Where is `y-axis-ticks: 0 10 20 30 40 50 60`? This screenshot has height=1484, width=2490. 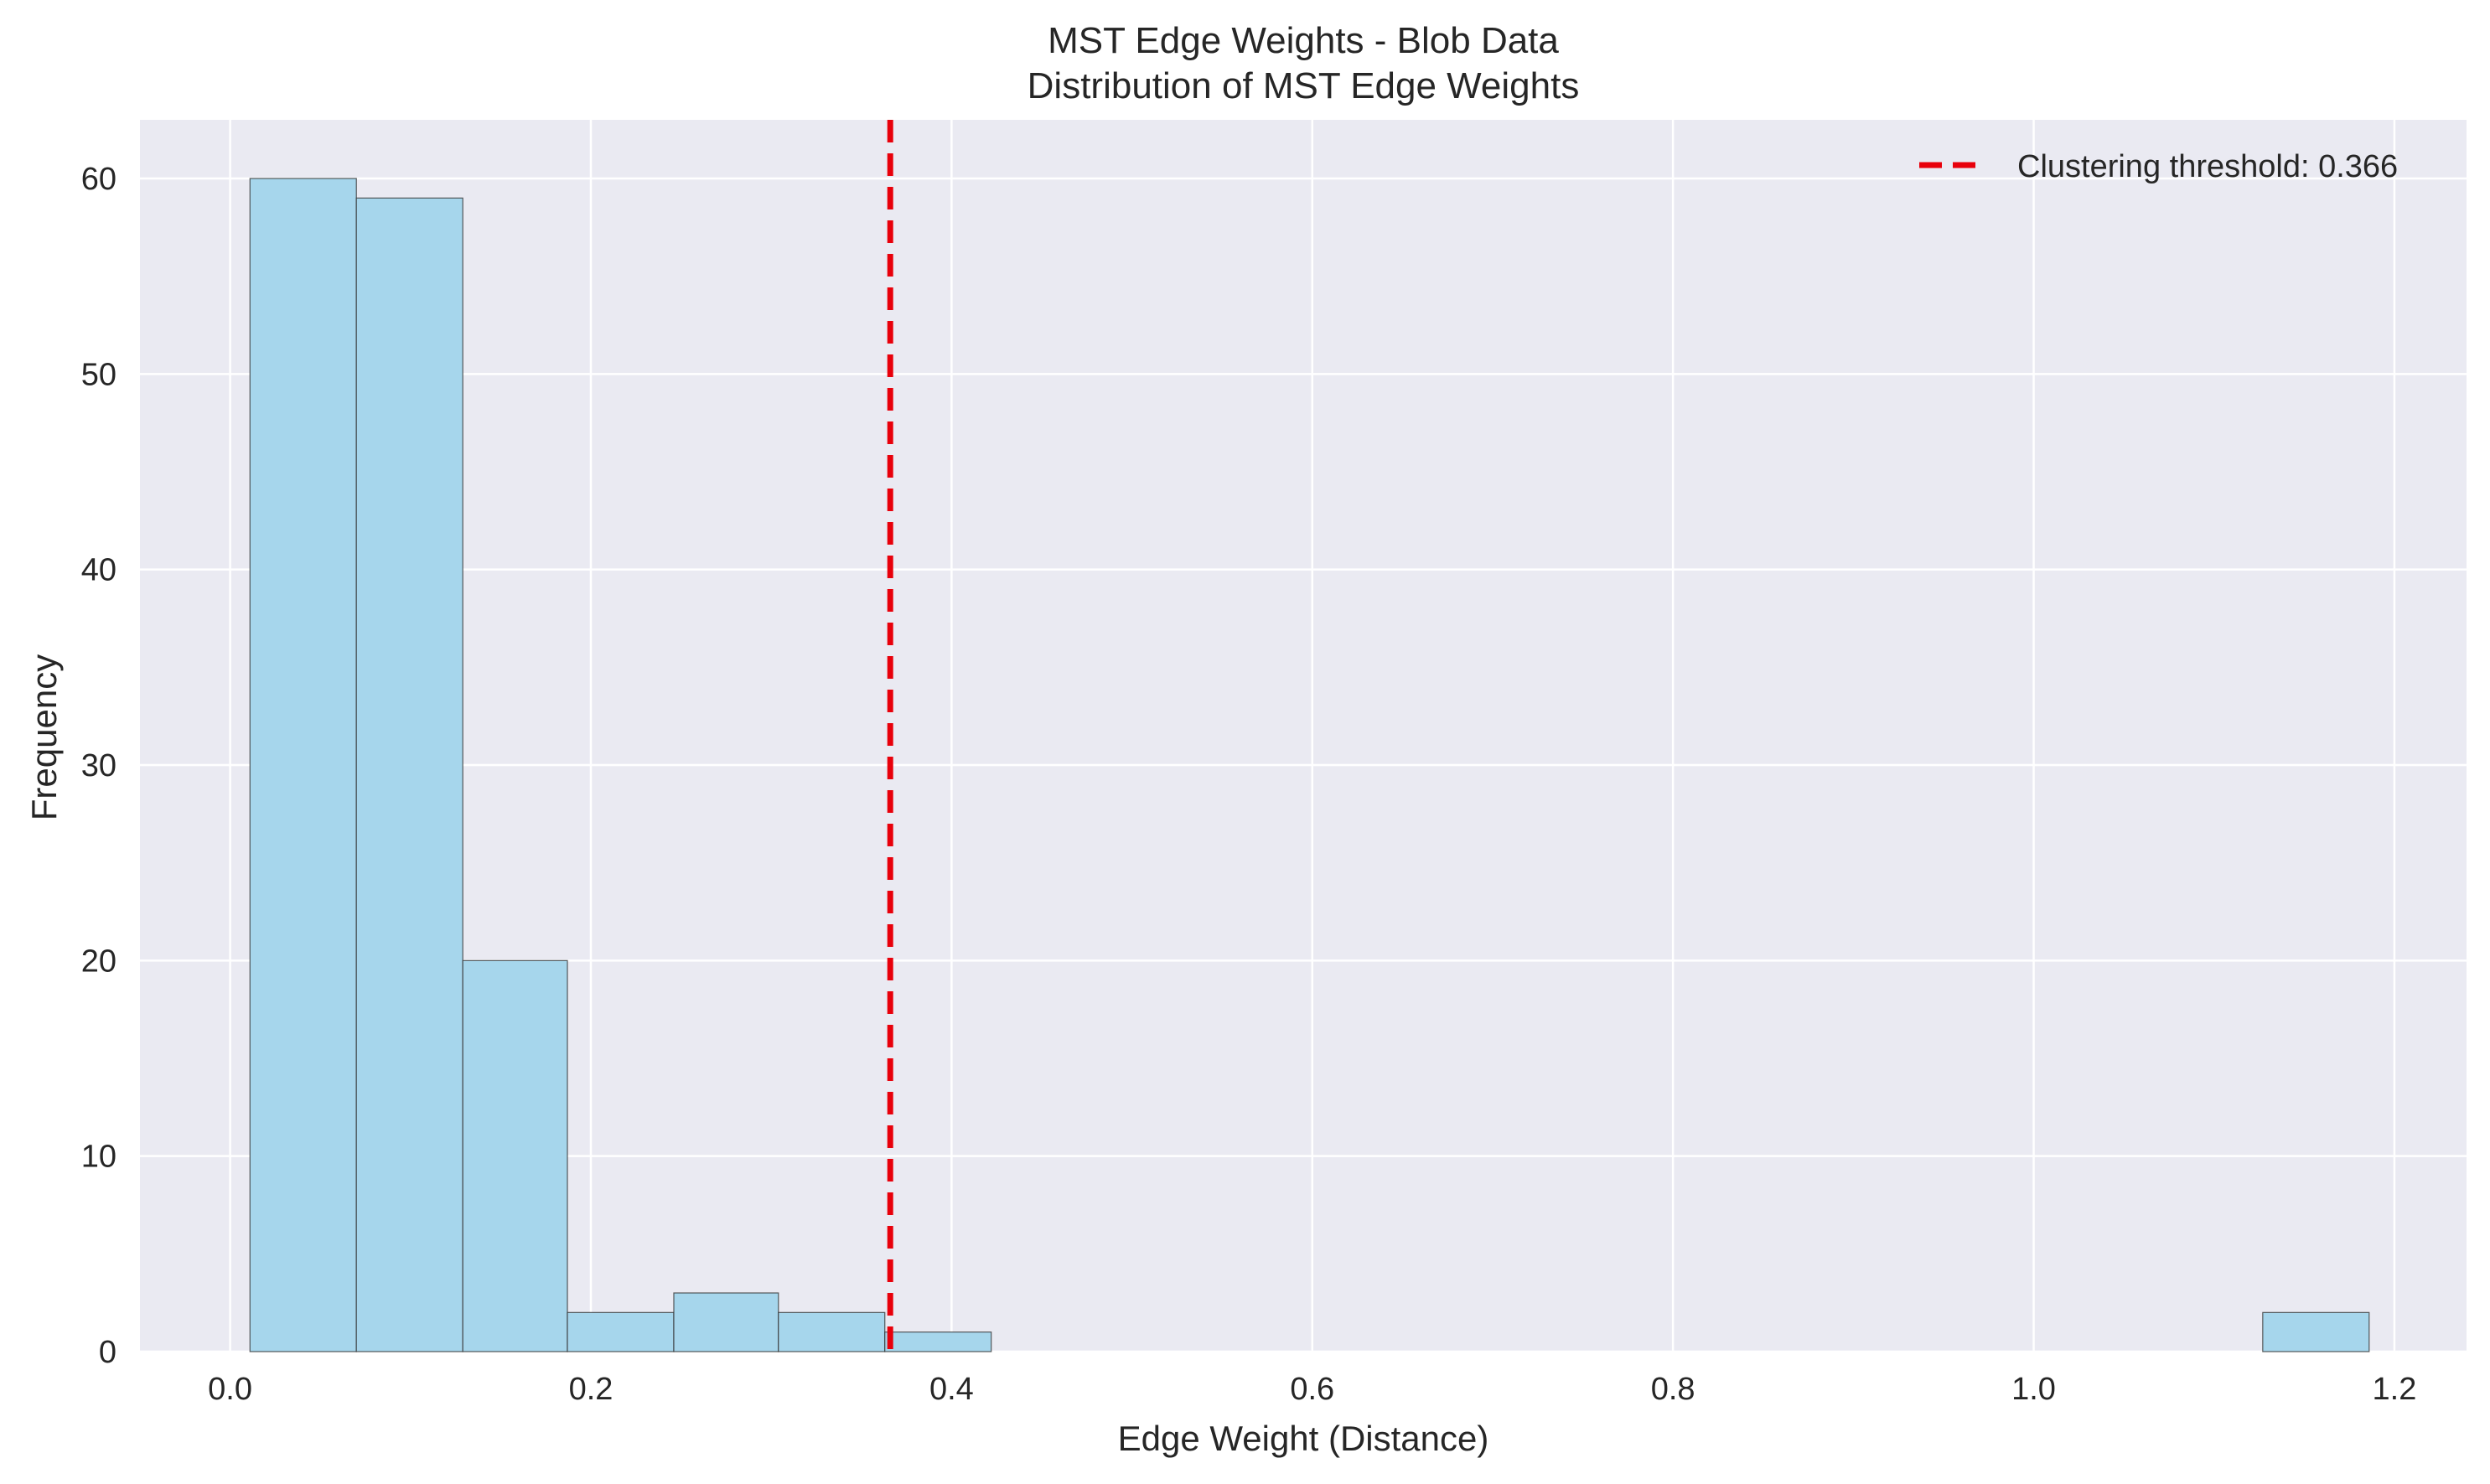 y-axis-ticks: 0 10 20 30 40 50 60 is located at coordinates (98, 766).